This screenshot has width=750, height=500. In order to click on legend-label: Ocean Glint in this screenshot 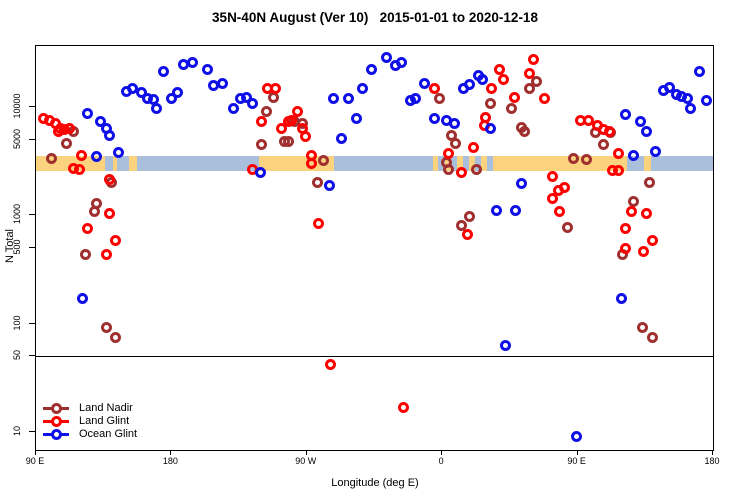, I will do `click(108, 434)`.